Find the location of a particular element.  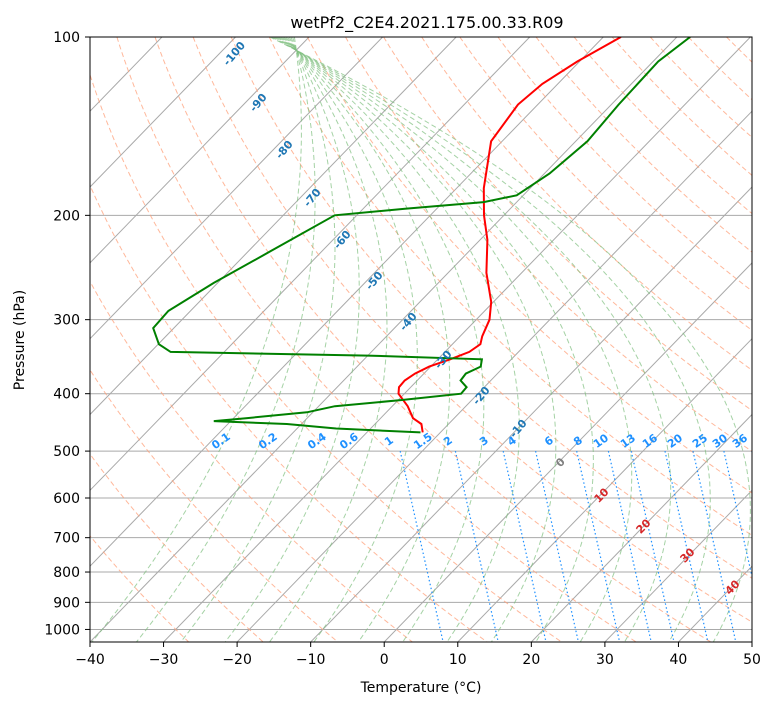

y-axis-label: Pressure (hPa) is located at coordinates (20, 340).